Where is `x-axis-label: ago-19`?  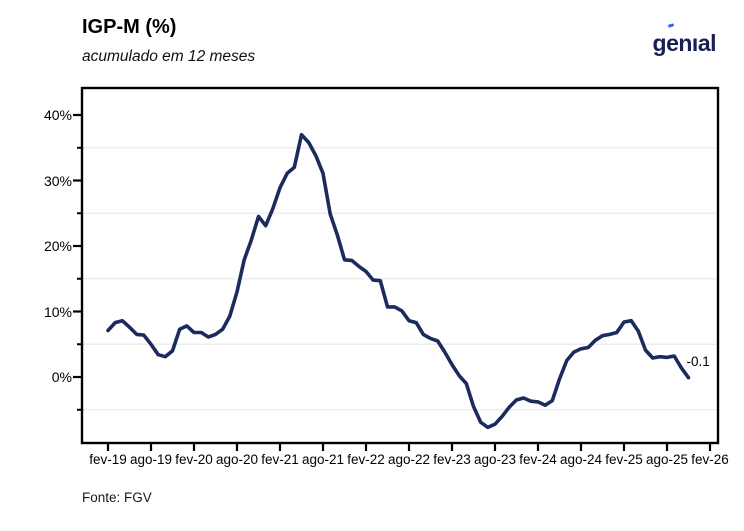
x-axis-label: ago-19 is located at coordinates (151, 459).